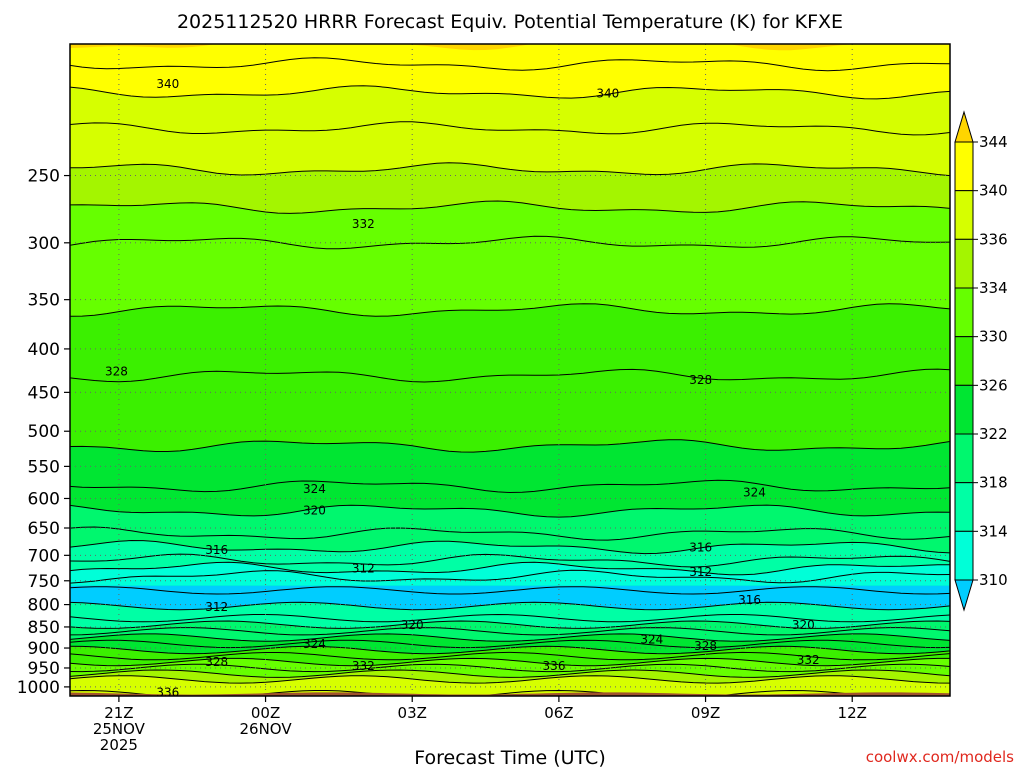 The image size is (1024, 768). I want to click on y-tick-label: 1000, so click(38, 688).